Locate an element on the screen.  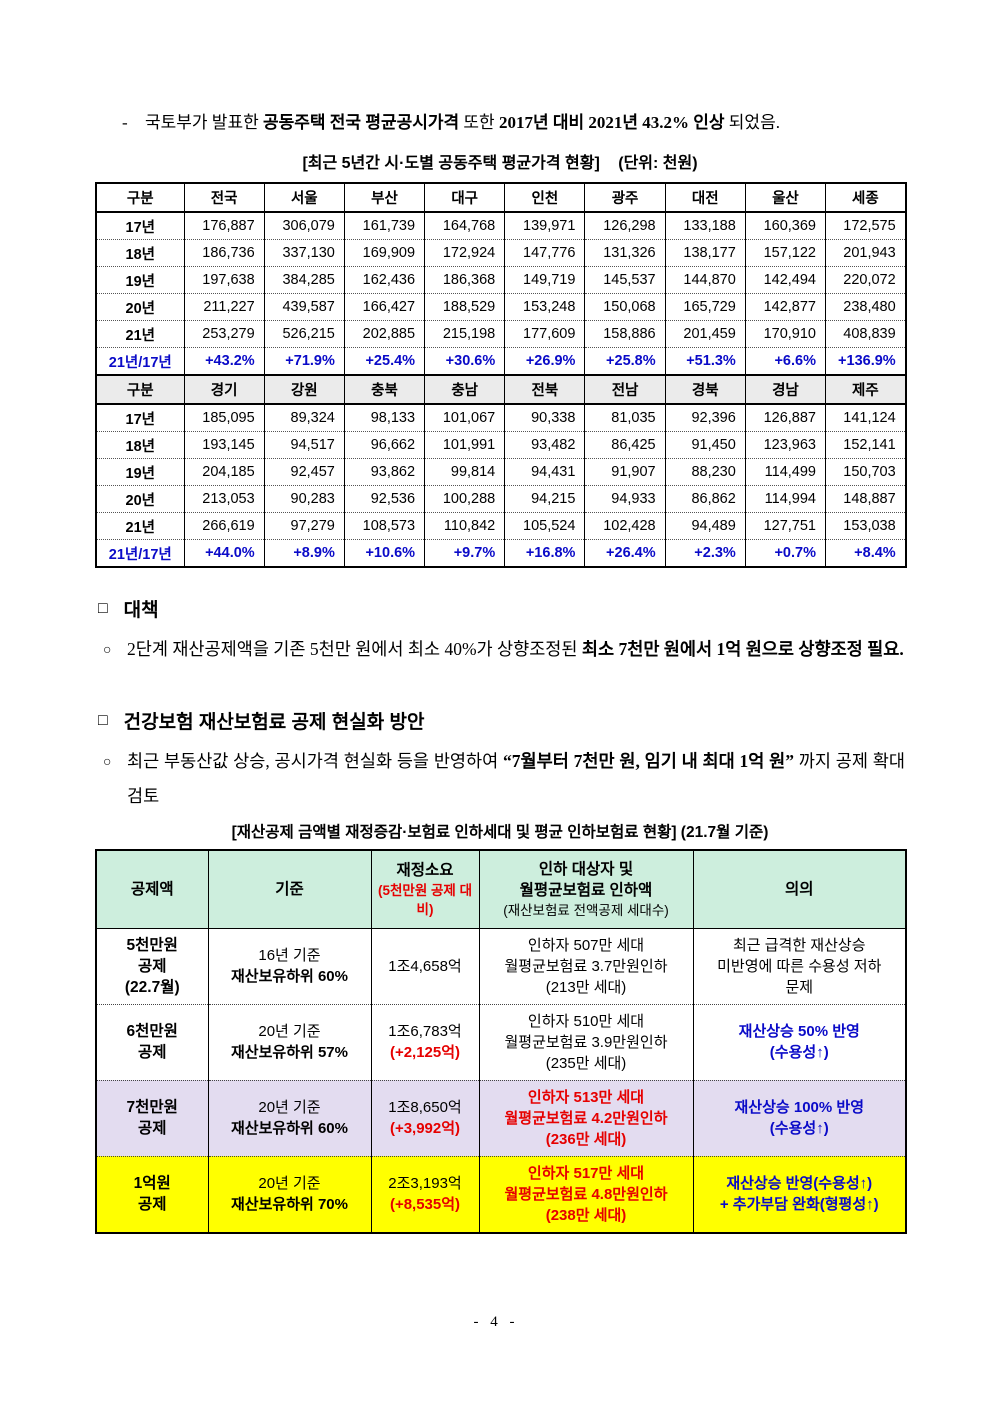
price-cell: 94,431 is located at coordinates (544, 472).